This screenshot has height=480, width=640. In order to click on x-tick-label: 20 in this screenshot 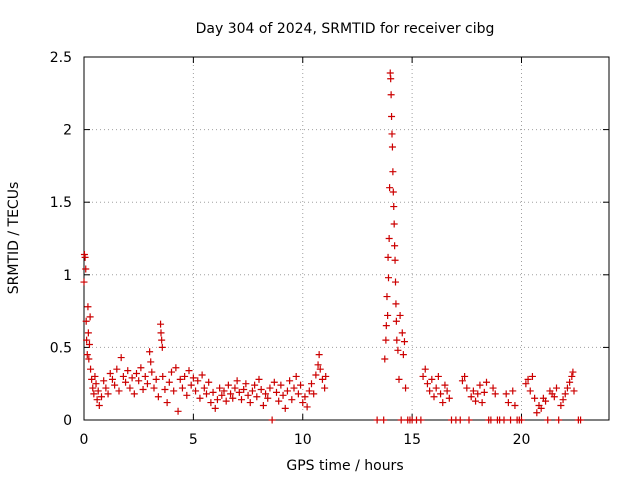, I will do `click(522, 440)`.